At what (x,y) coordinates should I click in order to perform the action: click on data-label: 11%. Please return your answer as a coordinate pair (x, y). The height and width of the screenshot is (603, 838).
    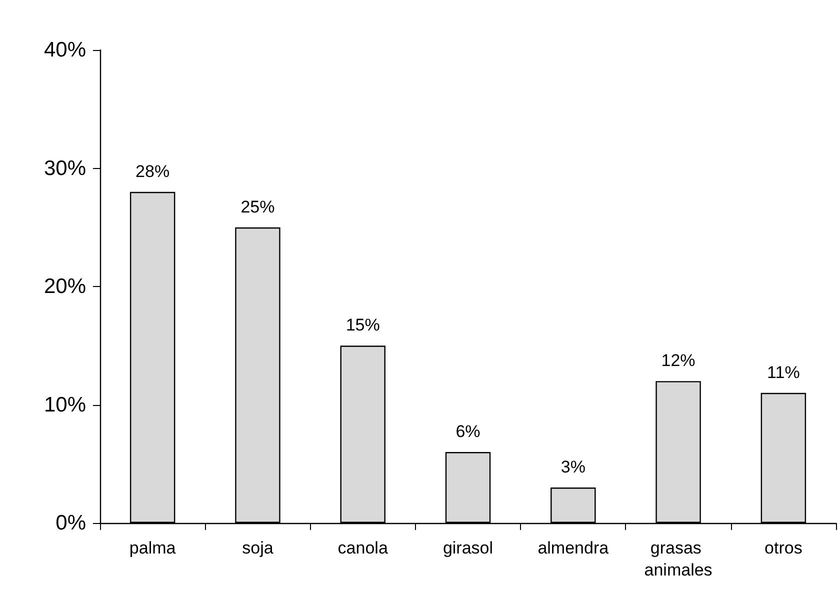
    Looking at the image, I should click on (783, 372).